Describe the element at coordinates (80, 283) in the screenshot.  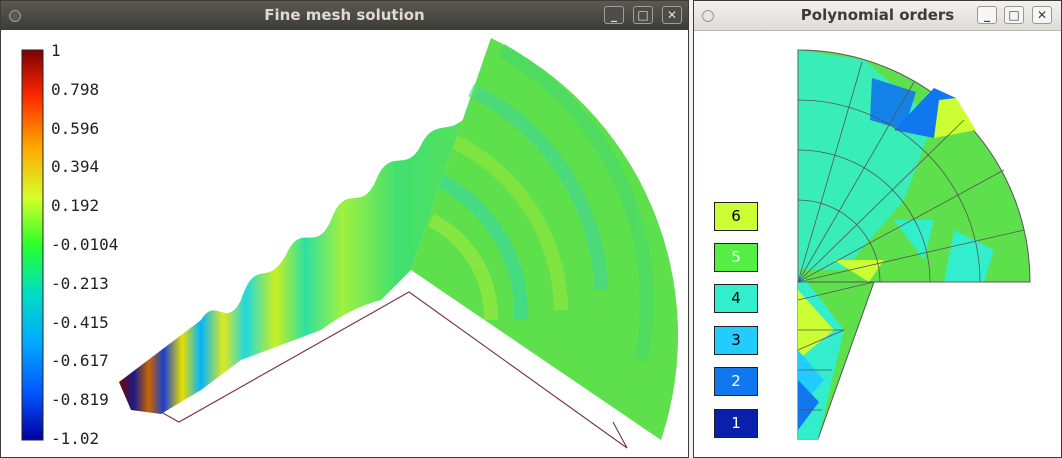
I see `colorbar-tick: -0.213` at that location.